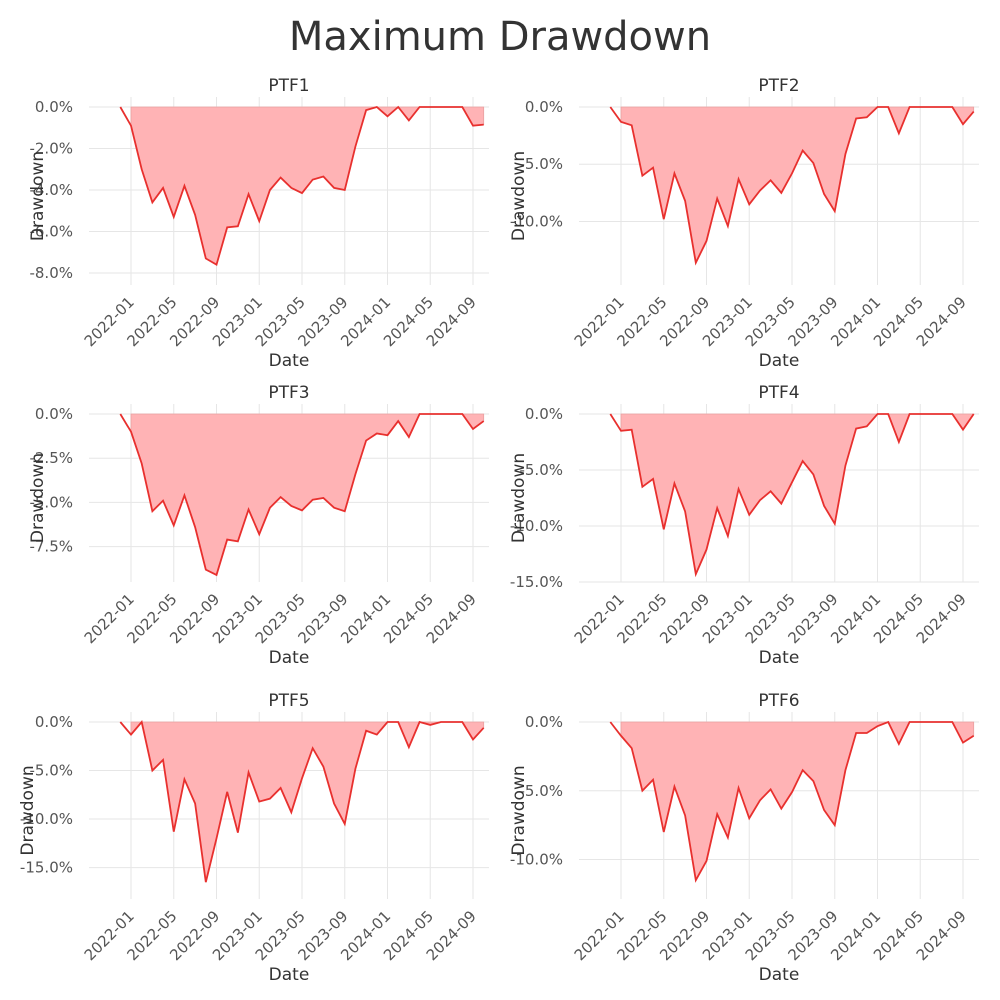  Describe the element at coordinates (288, 701) in the screenshot. I see `panel-title: PTF5` at that location.